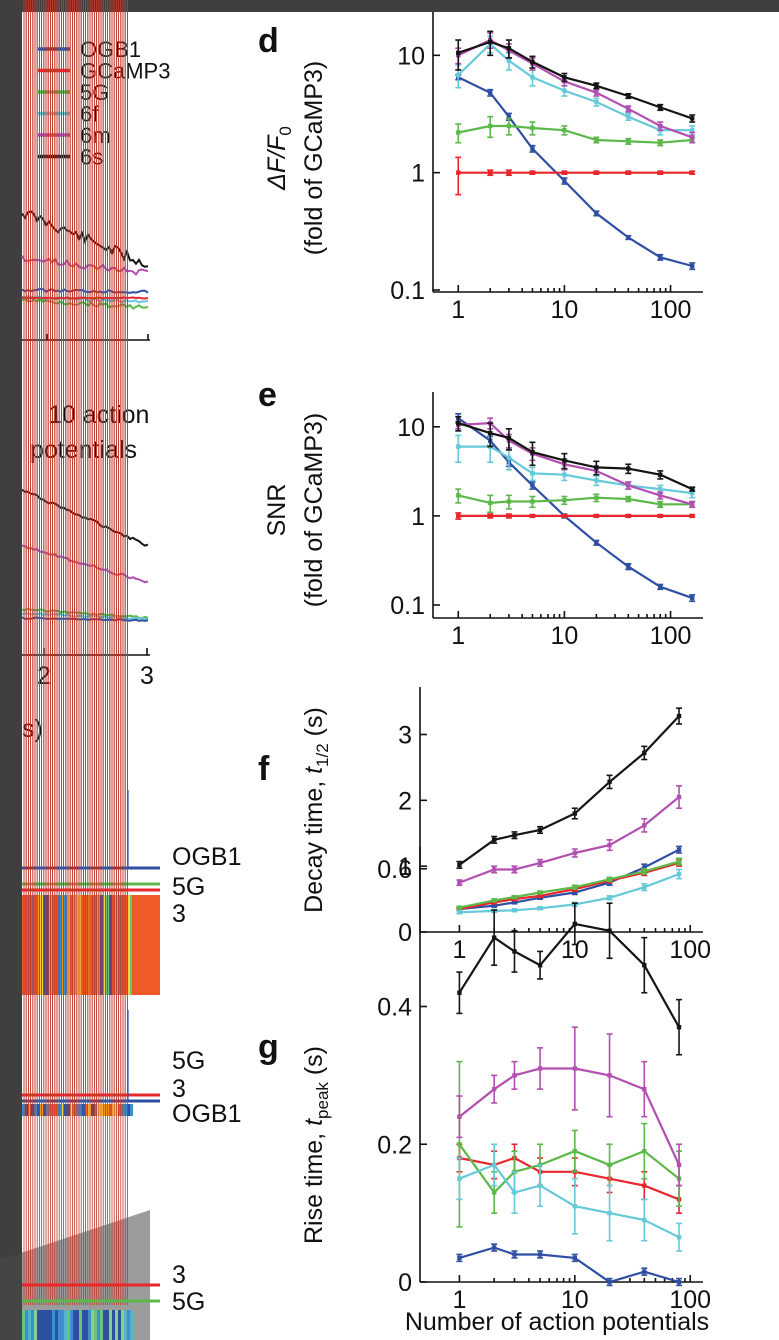 This screenshot has height=1340, width=779. Describe the element at coordinates (179, 1275) in the screenshot. I see `raster-3-label-3: 3` at that location.